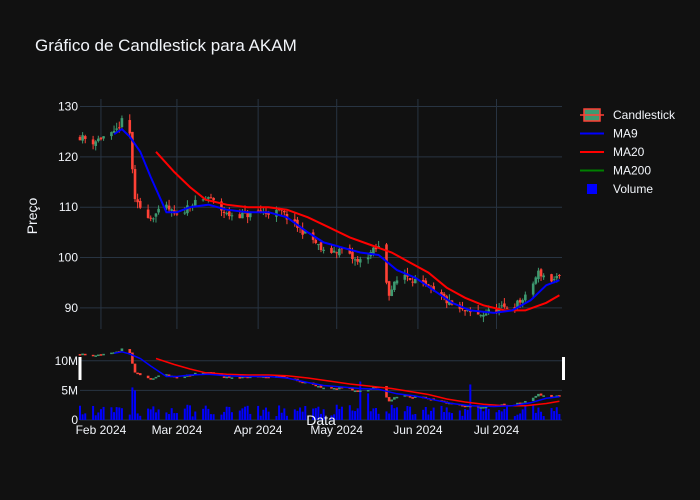  Describe the element at coordinates (497, 430) in the screenshot. I see `date-tick-label: Jul 2024` at that location.